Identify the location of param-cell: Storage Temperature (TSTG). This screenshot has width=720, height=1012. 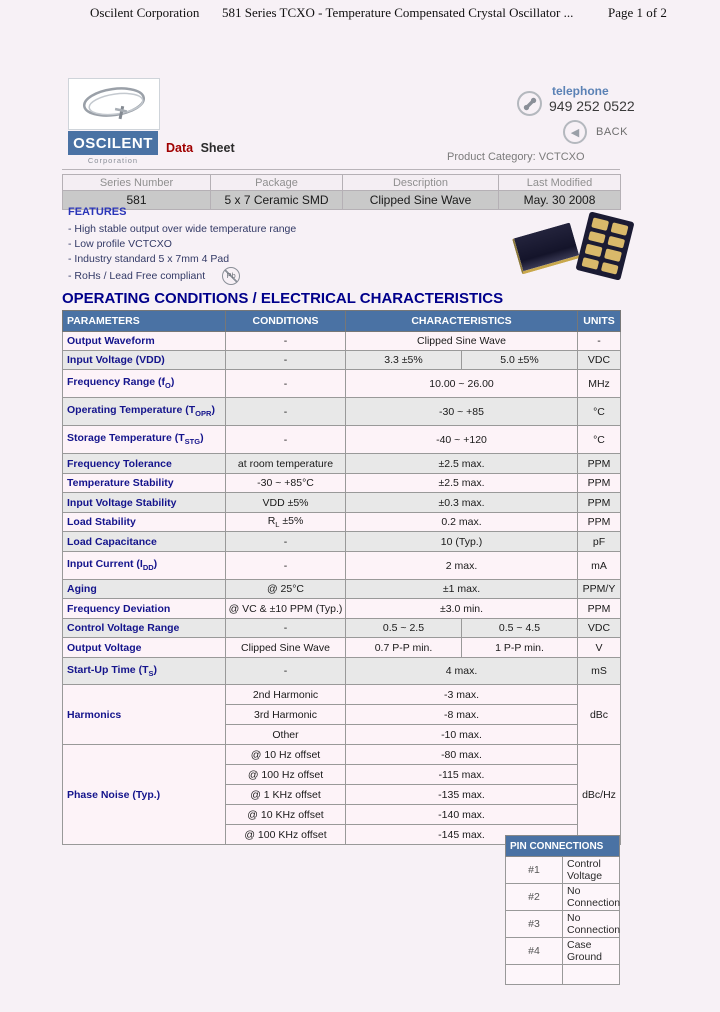
(144, 439).